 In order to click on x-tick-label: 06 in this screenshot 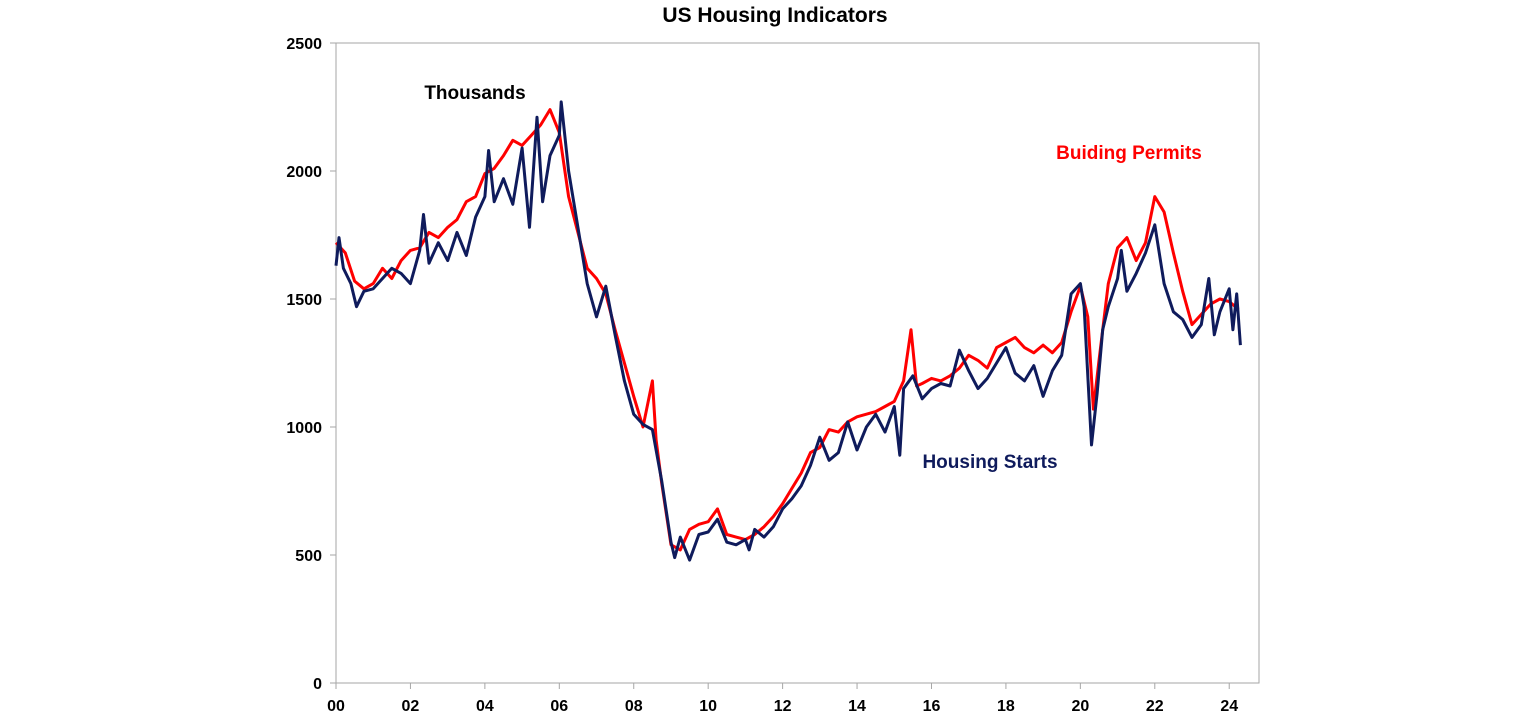, I will do `click(559, 706)`.